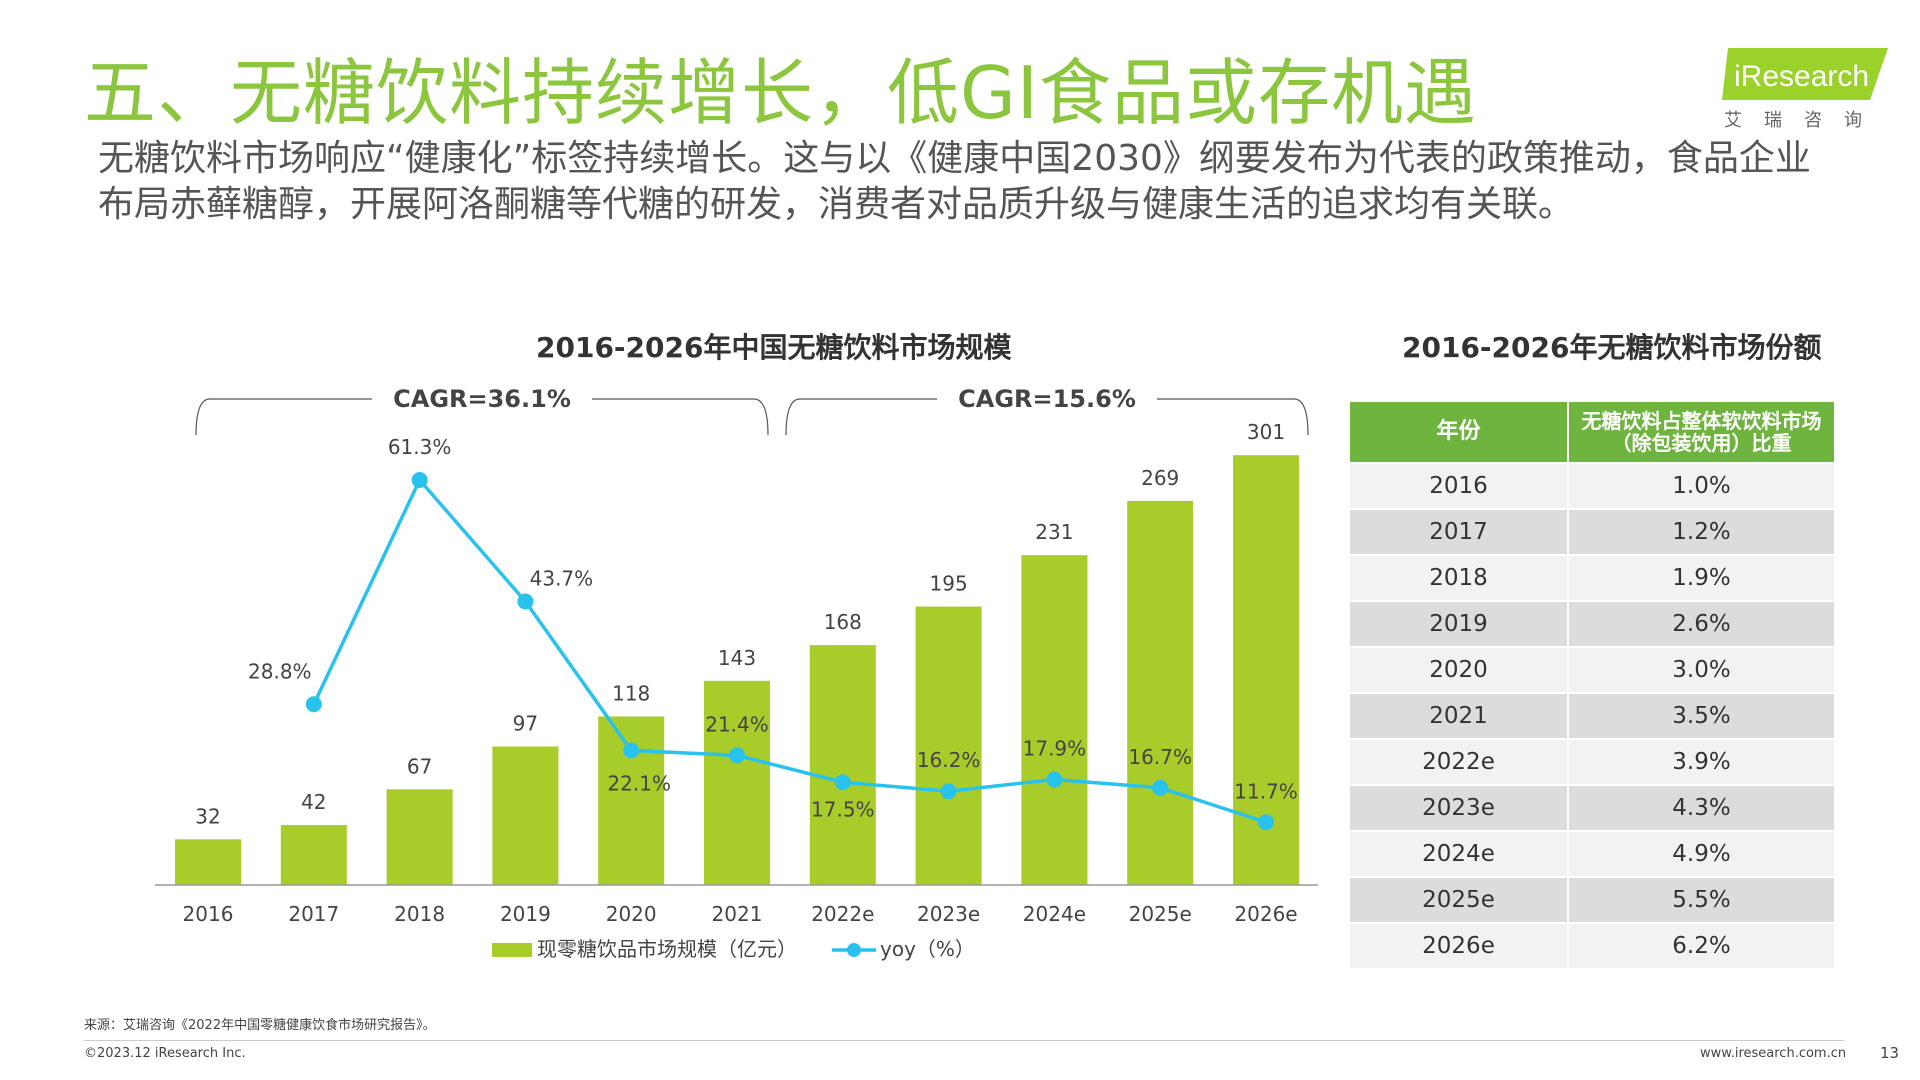 The height and width of the screenshot is (1080, 1920). Describe the element at coordinates (927, 949) in the screenshot. I see `legend-line-label: yoy（%）` at that location.